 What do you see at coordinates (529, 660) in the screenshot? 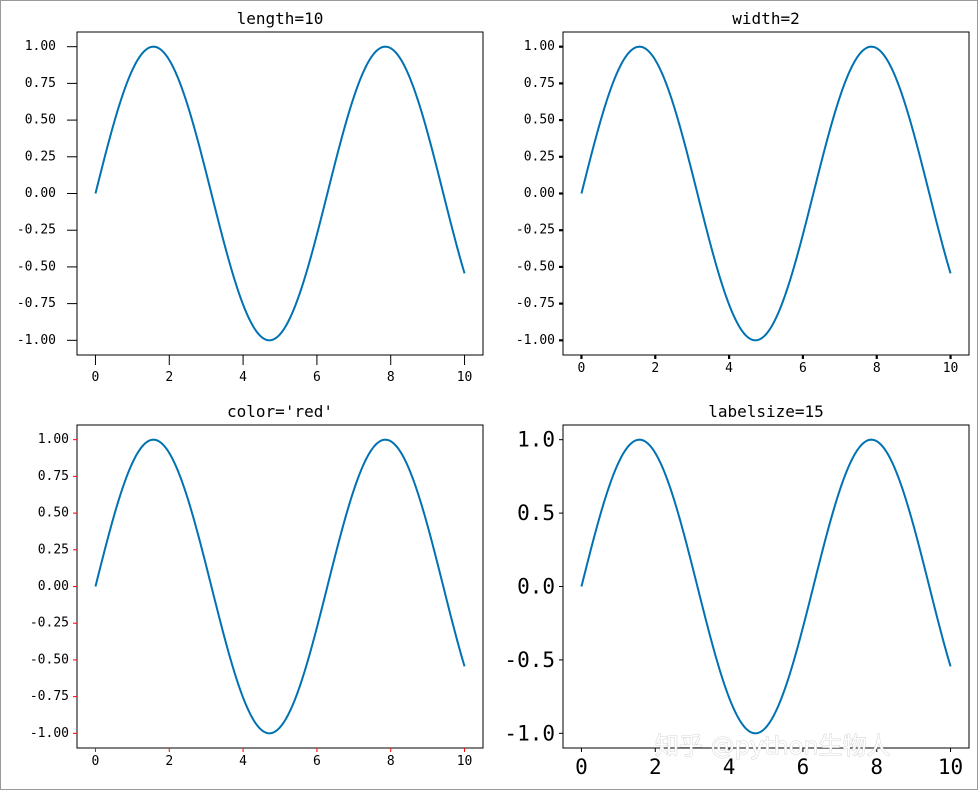
I see `y-tick-label: -0.5` at bounding box center [529, 660].